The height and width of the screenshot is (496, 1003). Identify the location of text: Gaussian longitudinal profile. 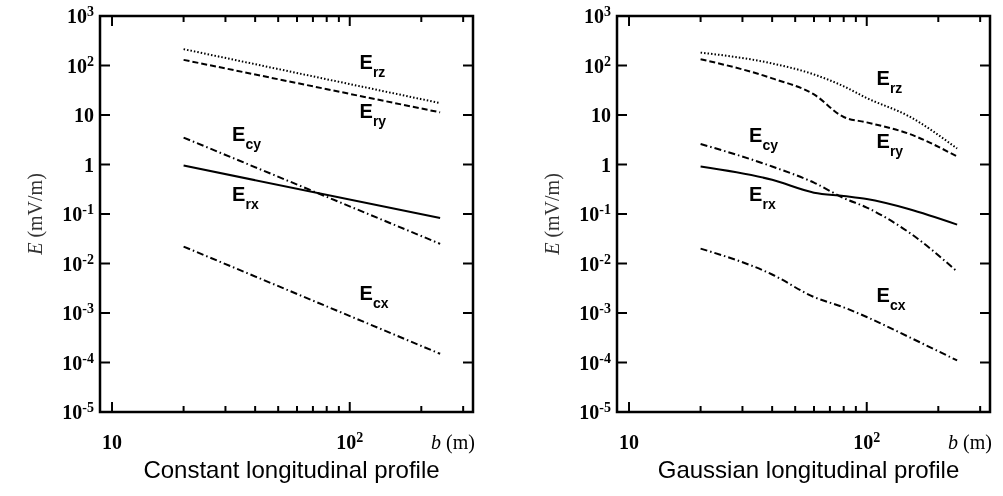
(808, 469).